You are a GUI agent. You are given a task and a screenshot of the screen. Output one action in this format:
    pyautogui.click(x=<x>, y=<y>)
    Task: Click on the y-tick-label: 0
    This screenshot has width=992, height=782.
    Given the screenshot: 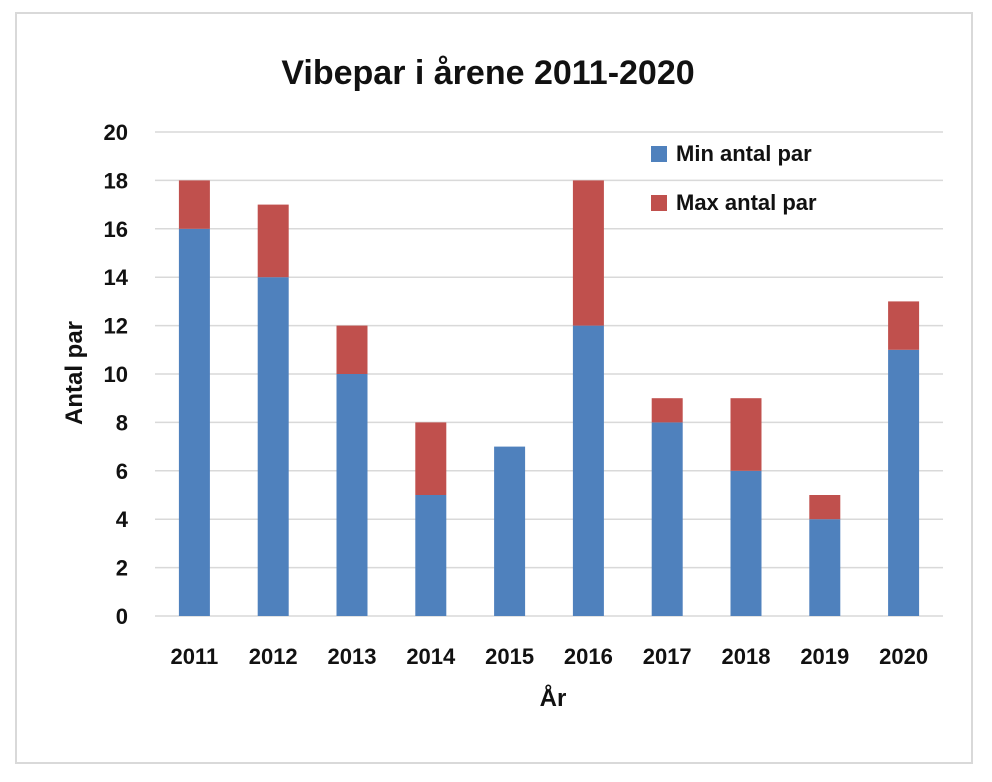 What is the action you would take?
    pyautogui.click(x=122, y=616)
    